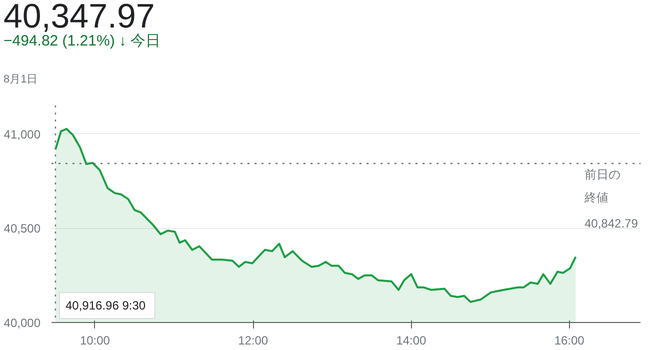  I want to click on ref-line-label: 前日の終値 40,842.79, so click(611, 198).